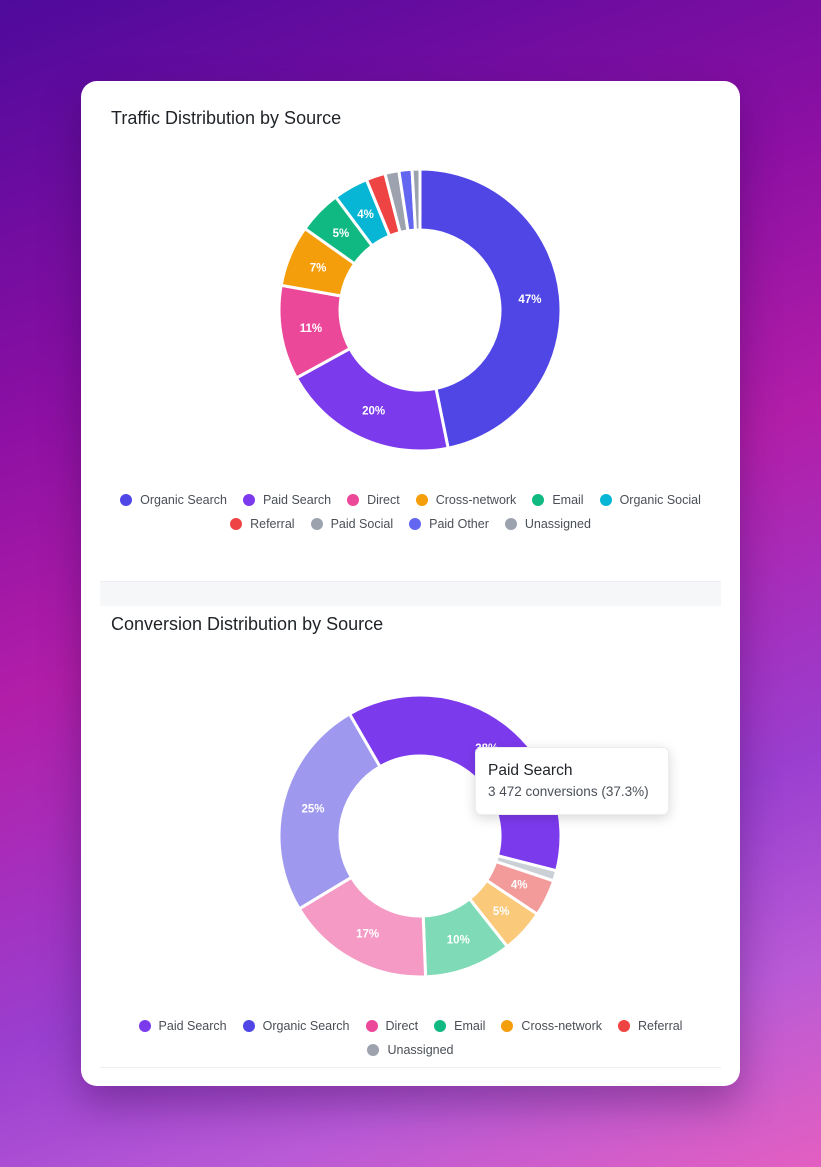 The image size is (821, 1167). I want to click on slice-label-email: 5%, so click(341, 234).